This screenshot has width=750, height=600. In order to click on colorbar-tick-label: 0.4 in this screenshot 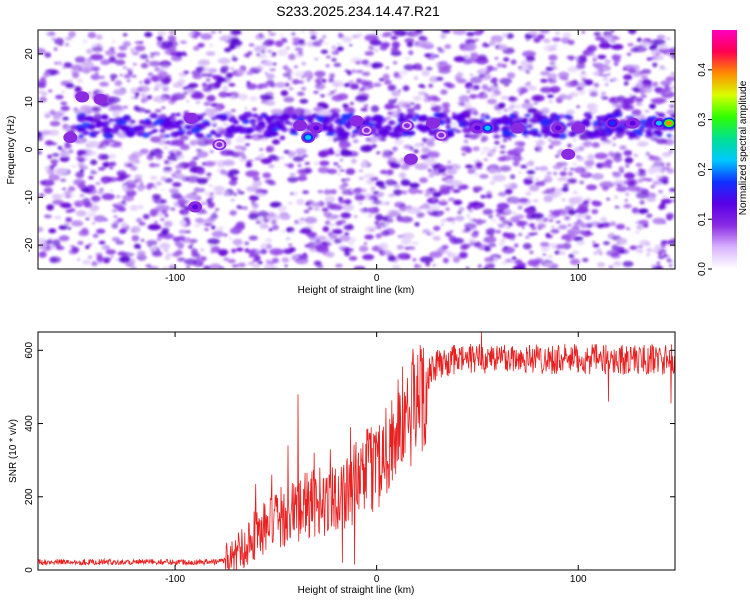, I will do `click(702, 69)`.